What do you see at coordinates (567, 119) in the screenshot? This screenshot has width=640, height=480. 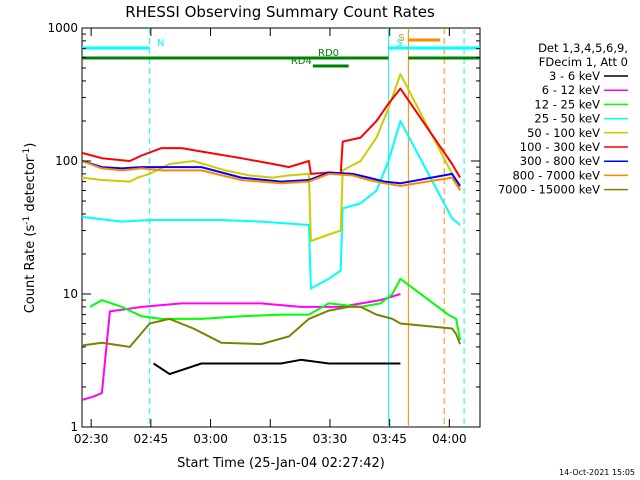 I see `legend-label-3: 25 - 50 keV` at bounding box center [567, 119].